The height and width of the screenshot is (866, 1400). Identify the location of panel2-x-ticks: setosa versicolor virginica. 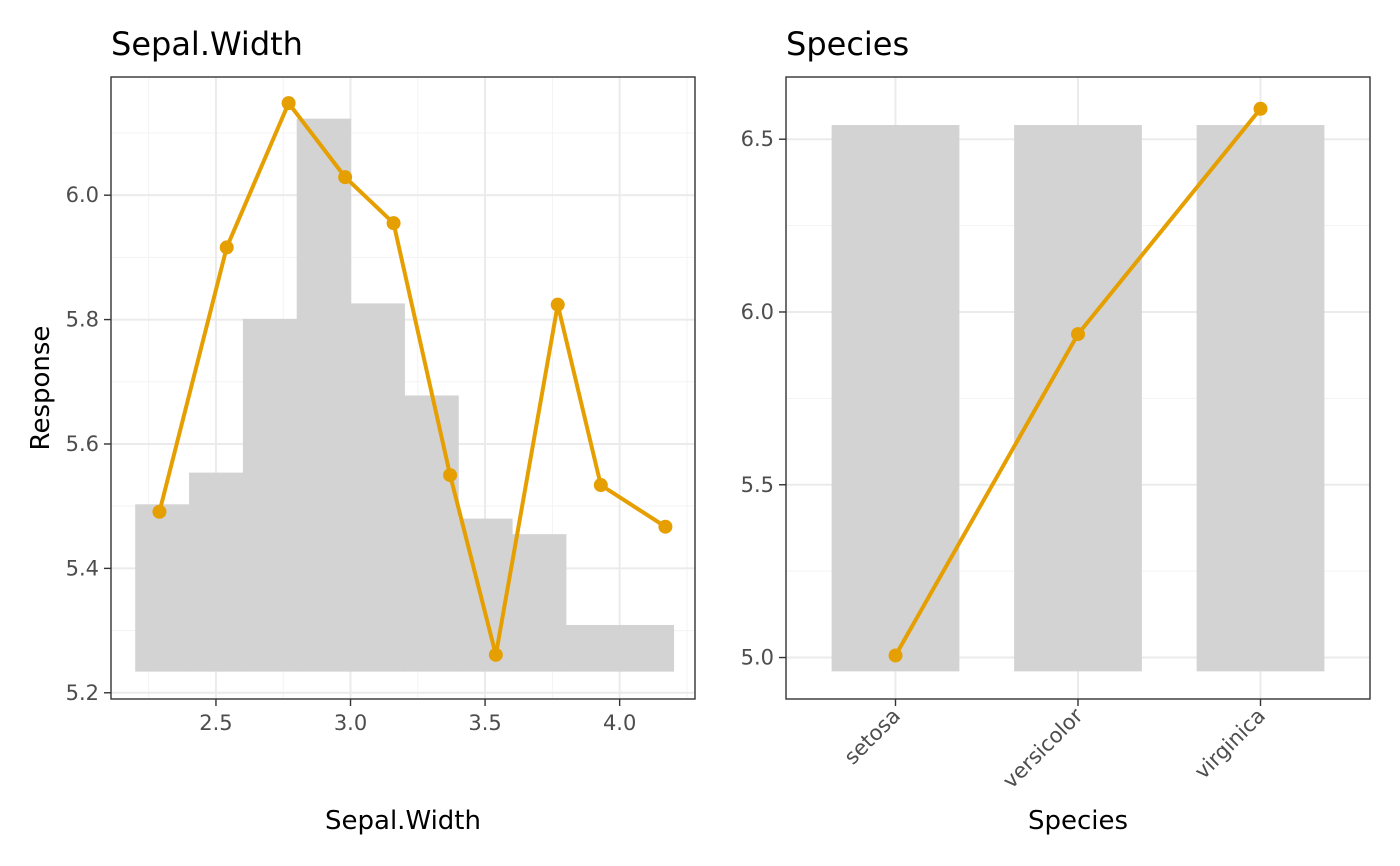
(1054, 746).